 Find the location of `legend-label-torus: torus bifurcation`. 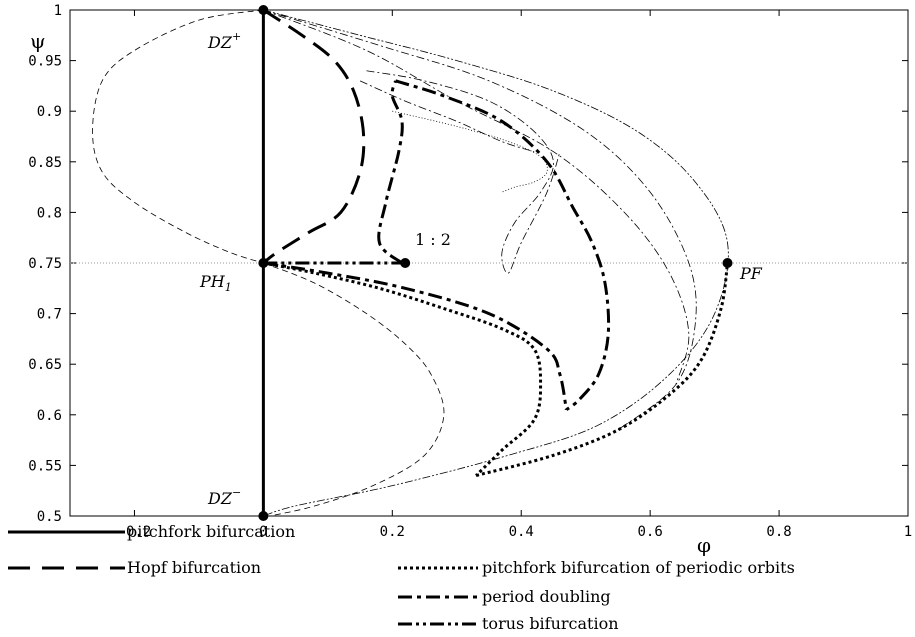

legend-label-torus: torus bifurcation is located at coordinates (550, 623).